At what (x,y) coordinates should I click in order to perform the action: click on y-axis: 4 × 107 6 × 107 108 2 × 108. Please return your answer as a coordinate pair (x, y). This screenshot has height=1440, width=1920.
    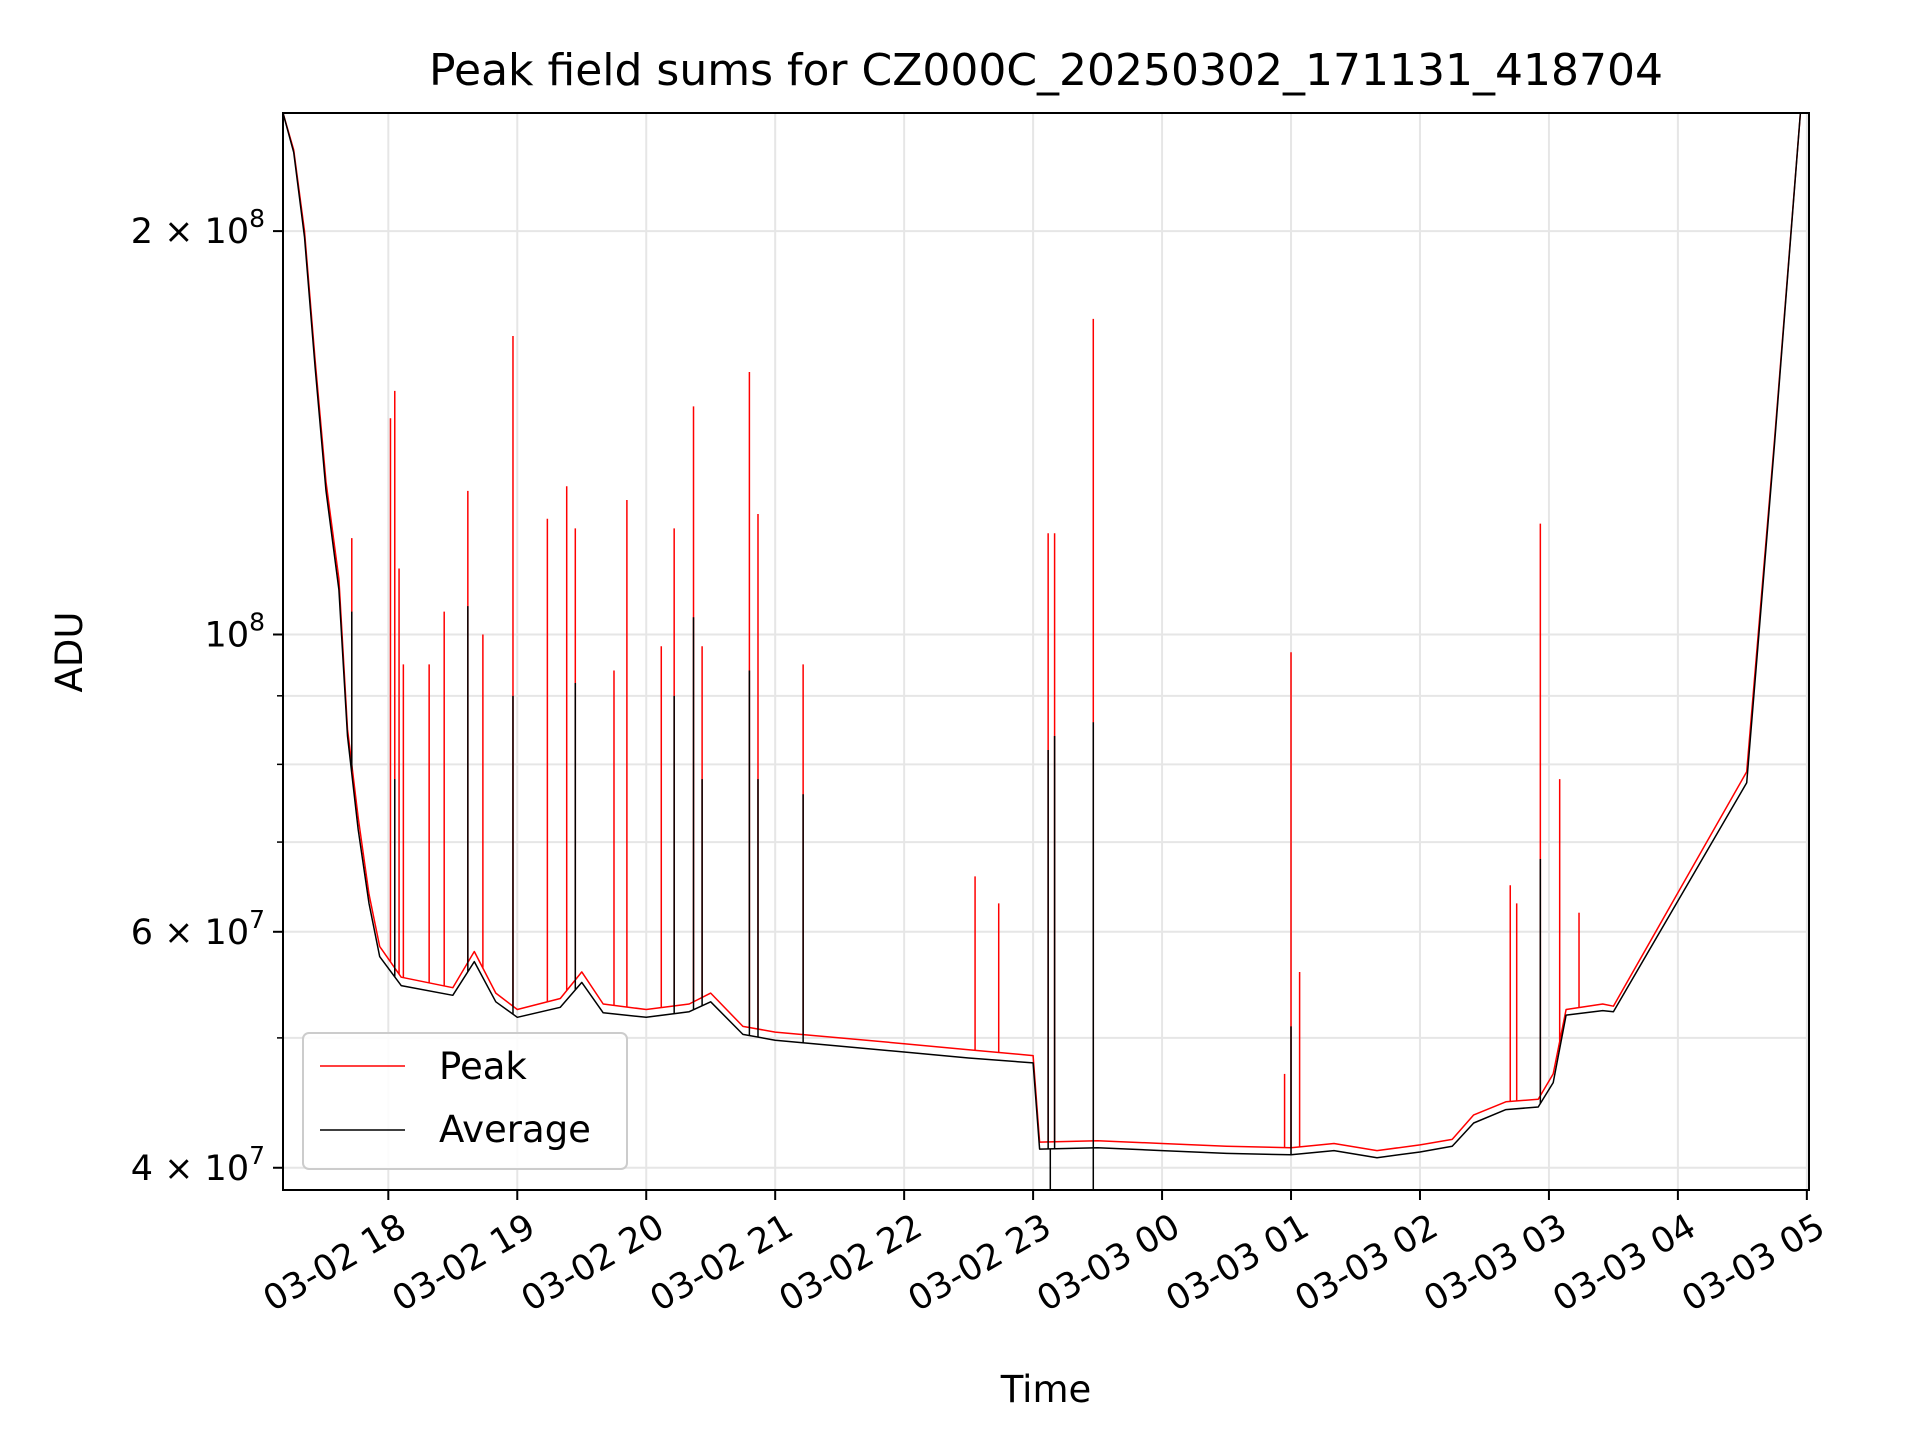
    Looking at the image, I should click on (207, 696).